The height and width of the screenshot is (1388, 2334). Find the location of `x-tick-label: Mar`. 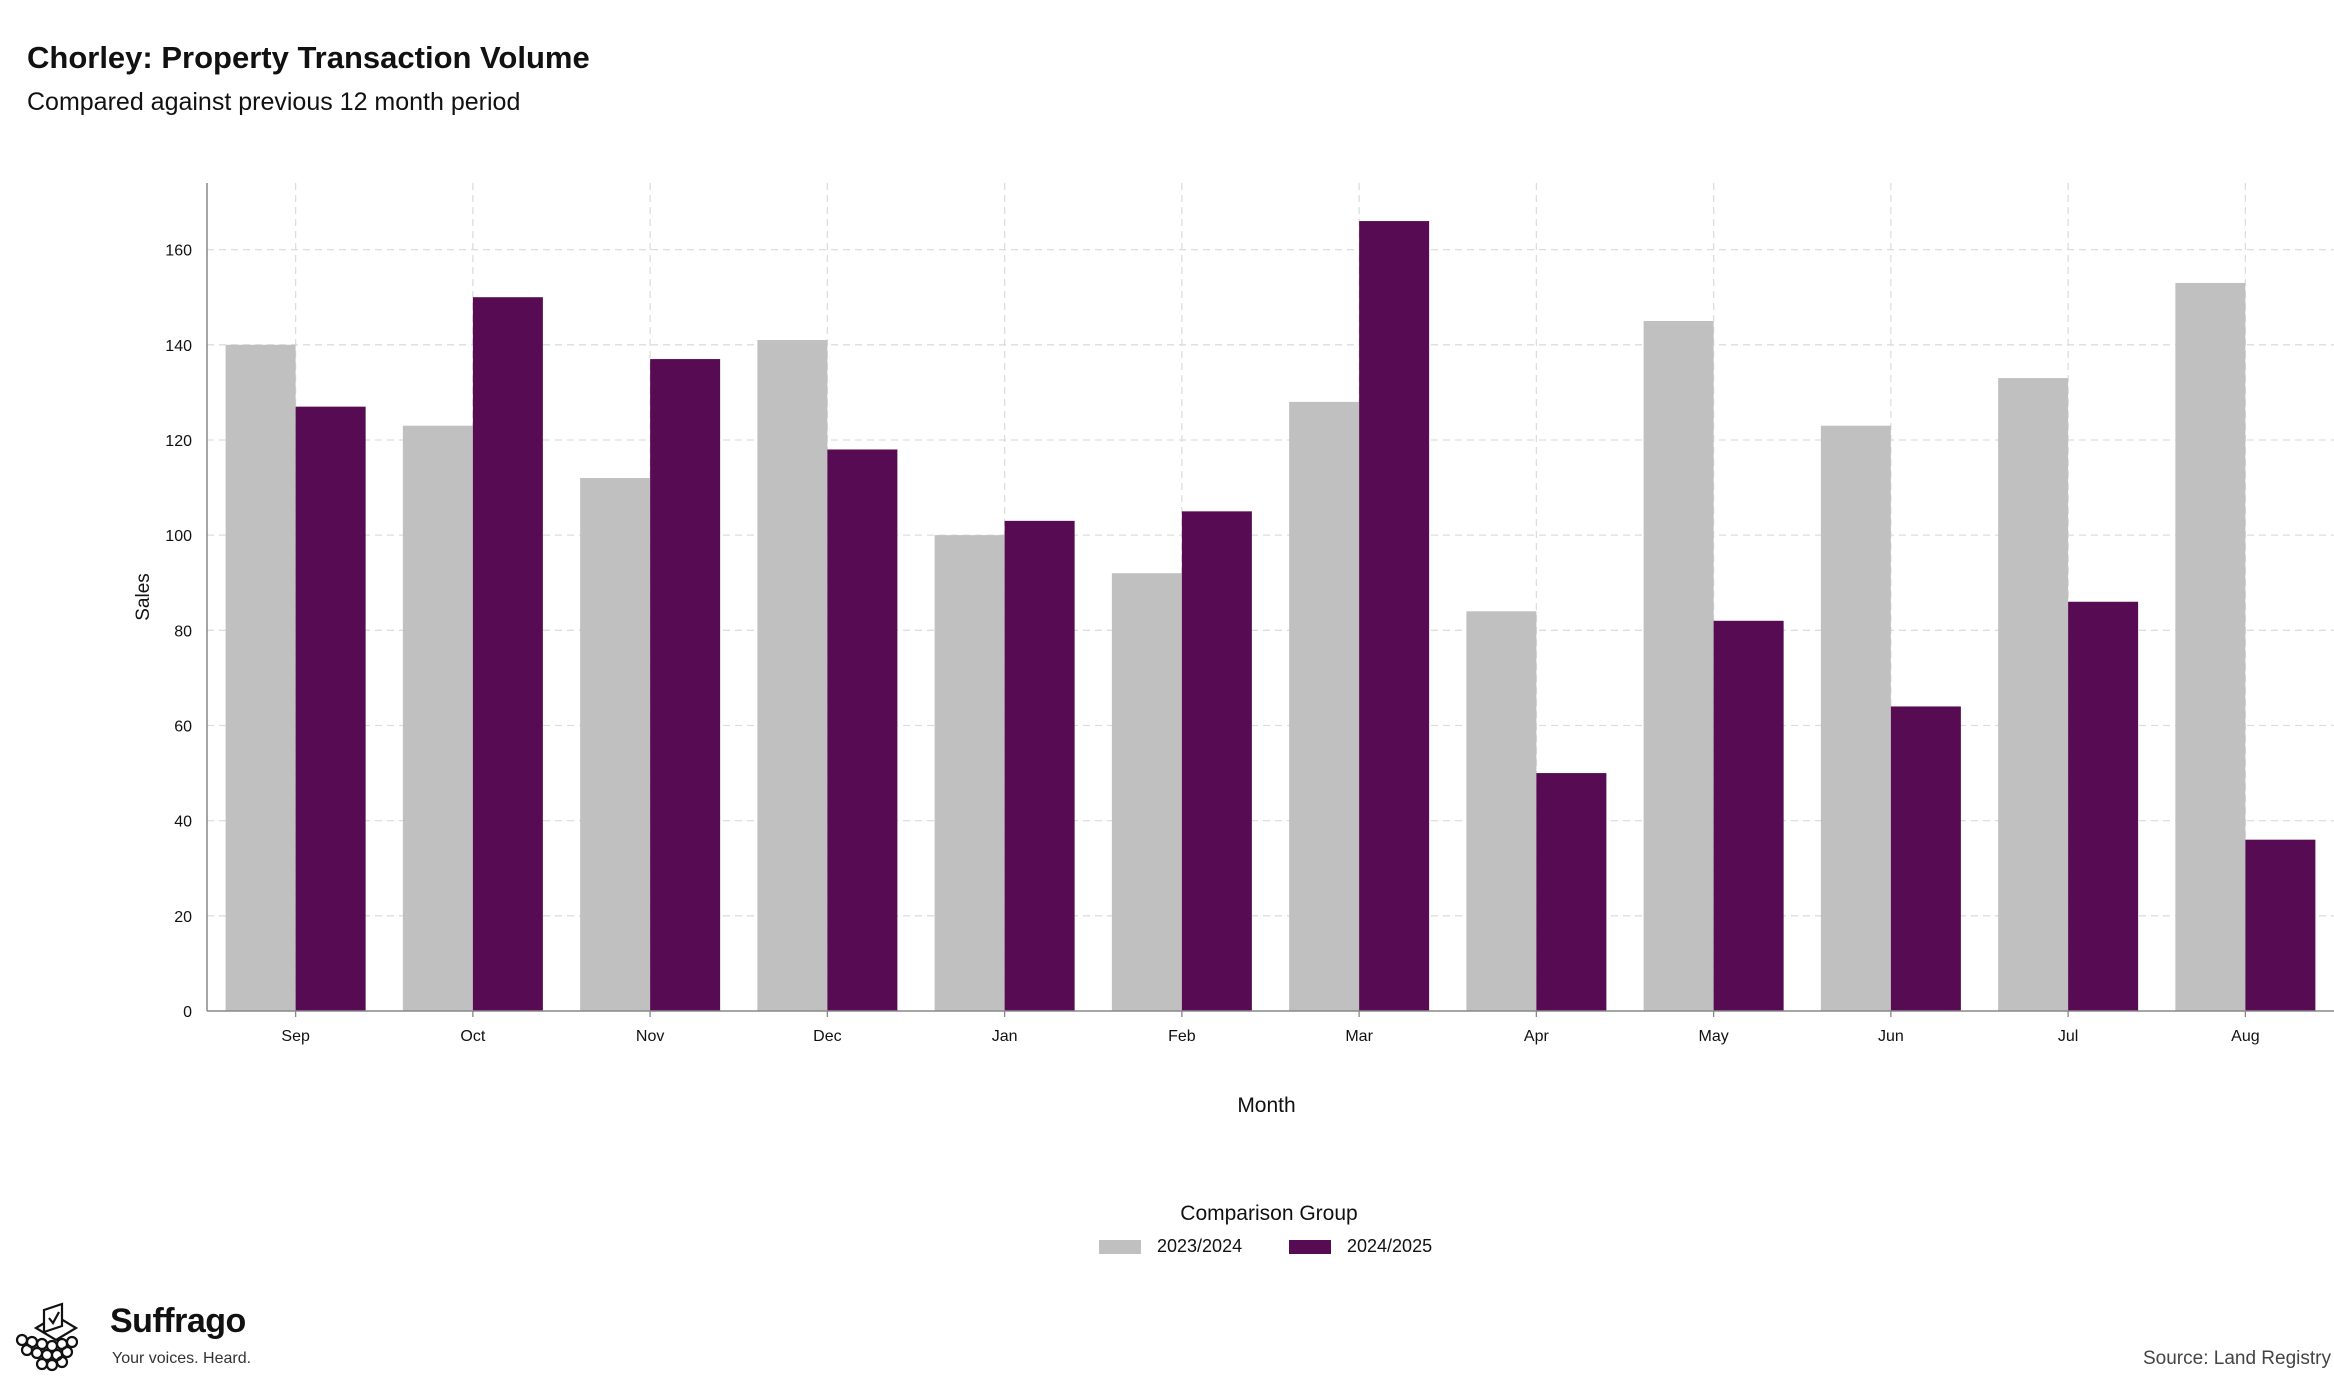

x-tick-label: Mar is located at coordinates (1359, 1036).